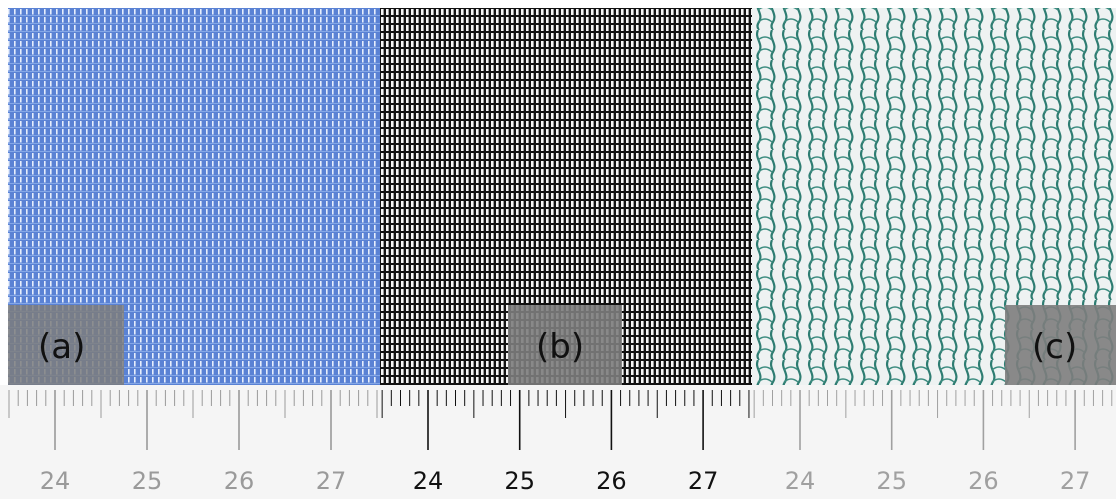 This screenshot has height=499, width=1116. What do you see at coordinates (560, 347) in the screenshot?
I see `panel-label: (b)` at bounding box center [560, 347].